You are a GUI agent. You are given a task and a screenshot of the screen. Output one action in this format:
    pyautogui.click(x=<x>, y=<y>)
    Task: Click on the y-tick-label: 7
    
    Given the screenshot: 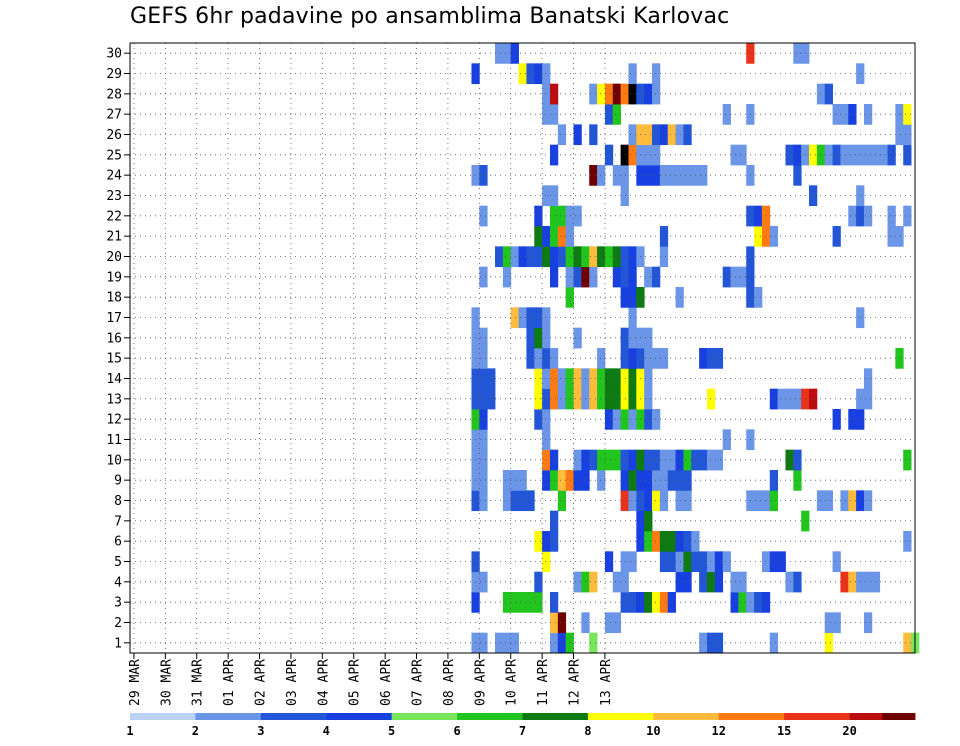 What is the action you would take?
    pyautogui.click(x=118, y=521)
    